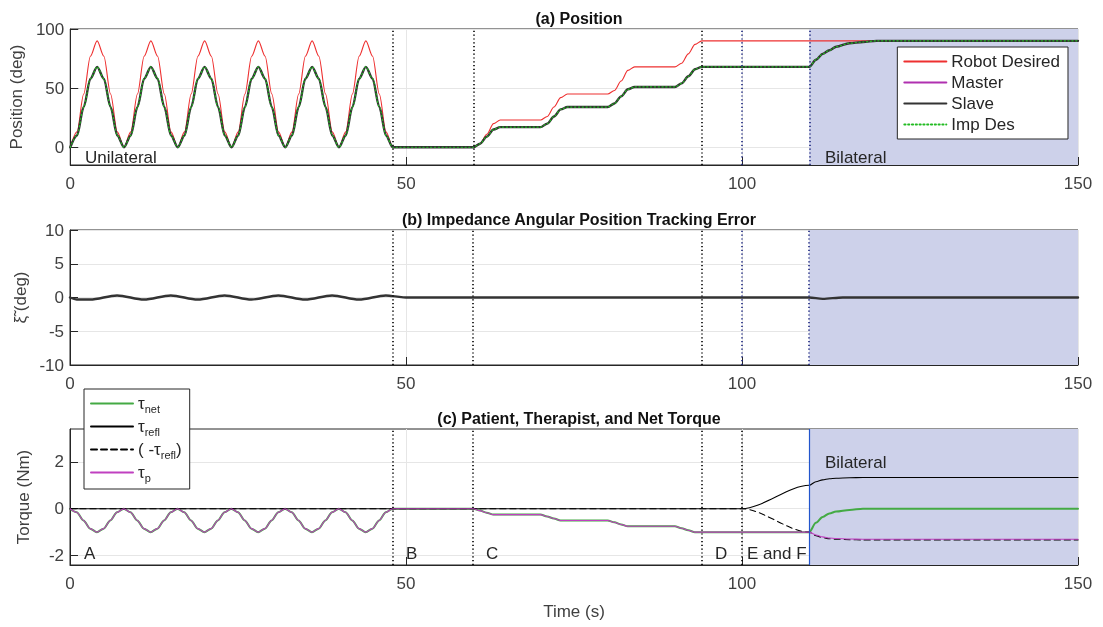 The height and width of the screenshot is (627, 1103). Describe the element at coordinates (574, 611) in the screenshot. I see `x-axis-title: Time (s)` at that location.